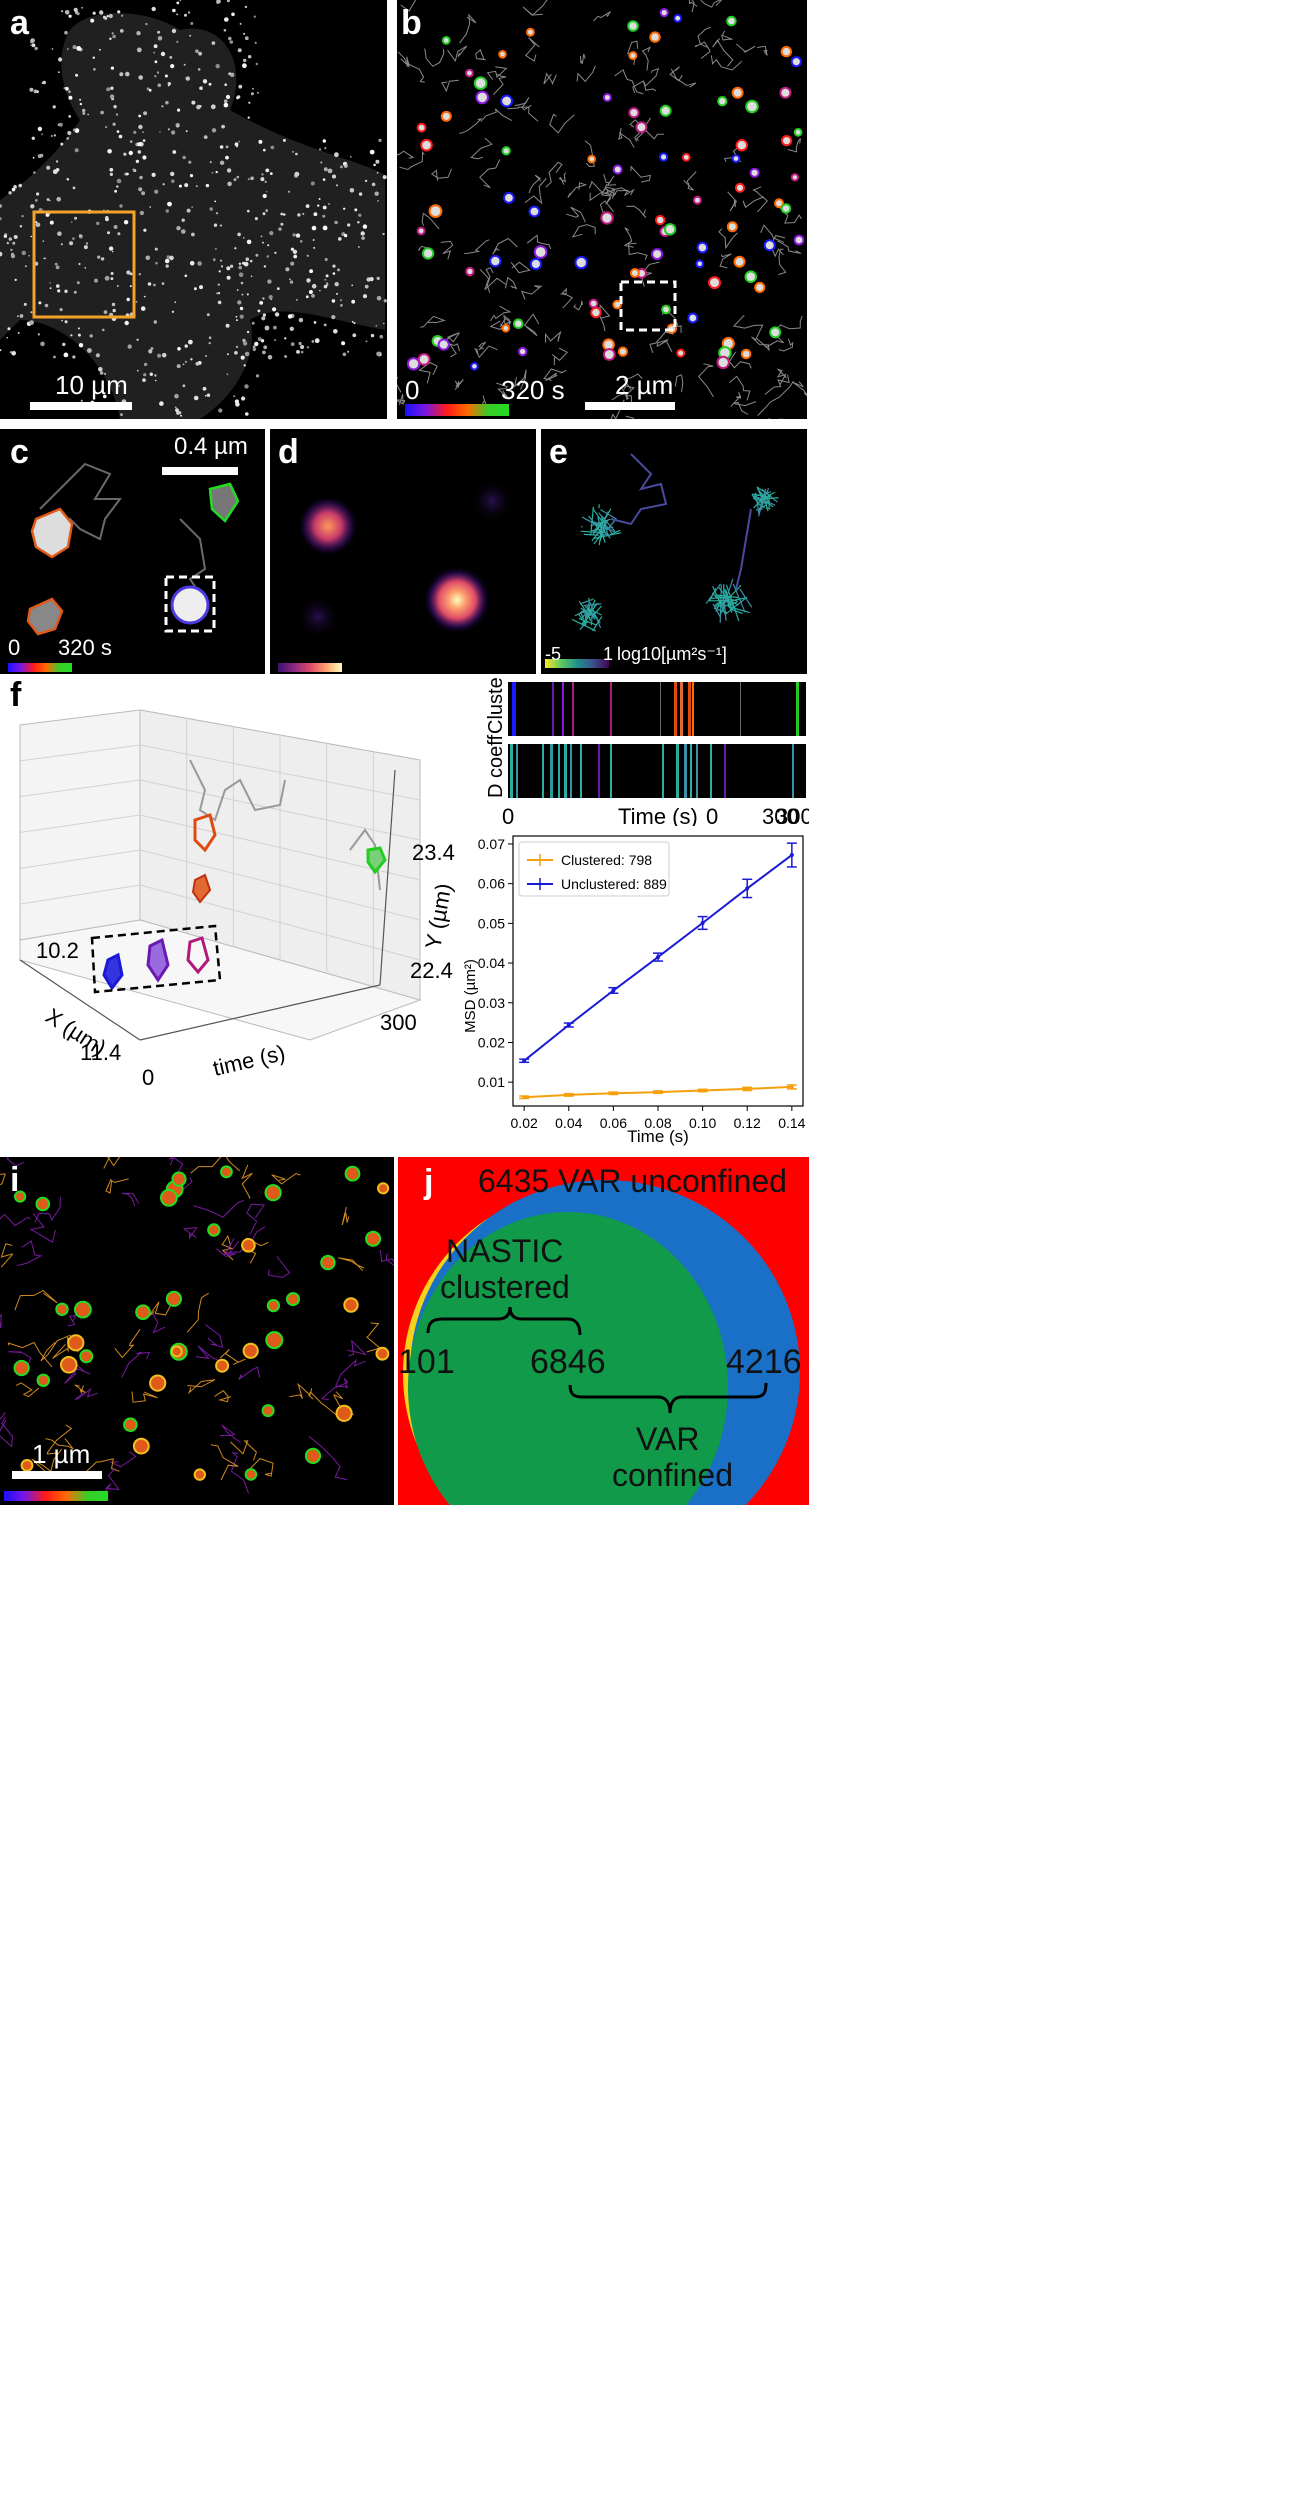 Image resolution: width=1289 pixels, height=2505 pixels. I want to click on panel-label-d: d, so click(288, 452).